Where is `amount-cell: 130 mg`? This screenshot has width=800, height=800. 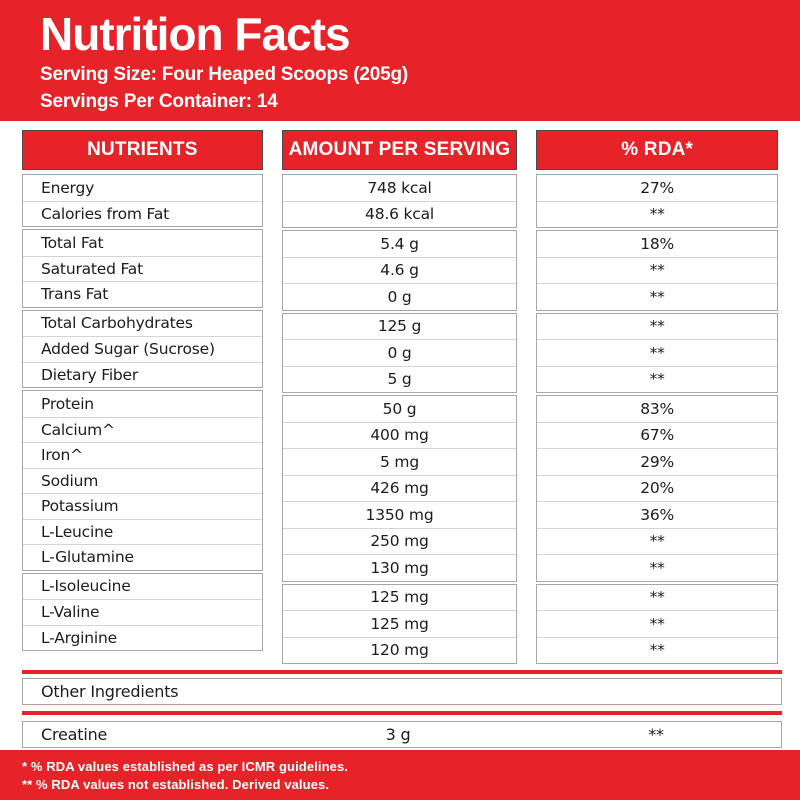 amount-cell: 130 mg is located at coordinates (399, 567).